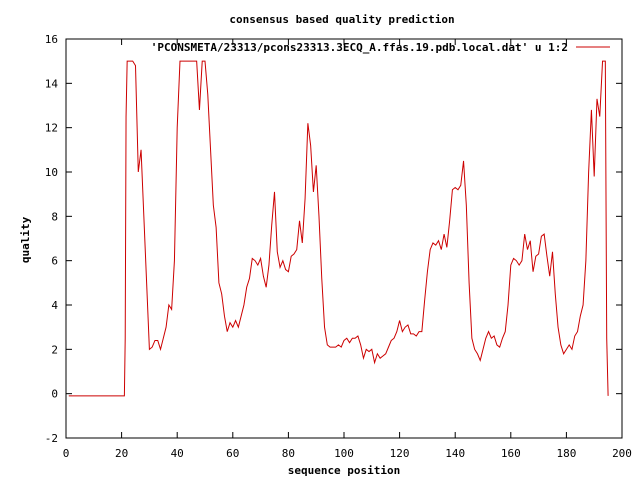 The width and height of the screenshot is (640, 480). What do you see at coordinates (25, 239) in the screenshot?
I see `y-axis-label: quality` at bounding box center [25, 239].